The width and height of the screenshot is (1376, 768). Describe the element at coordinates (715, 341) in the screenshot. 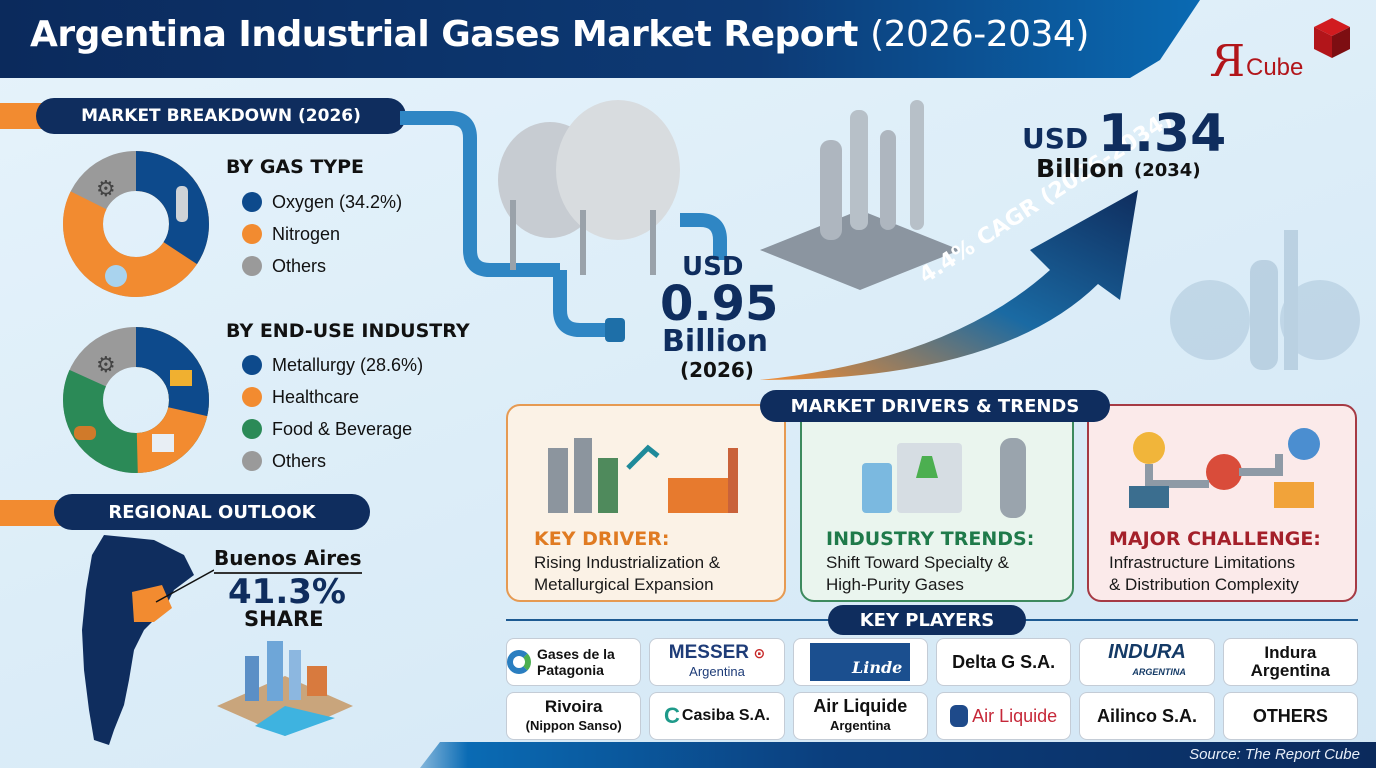

I see `start-value-unit: Billion` at that location.